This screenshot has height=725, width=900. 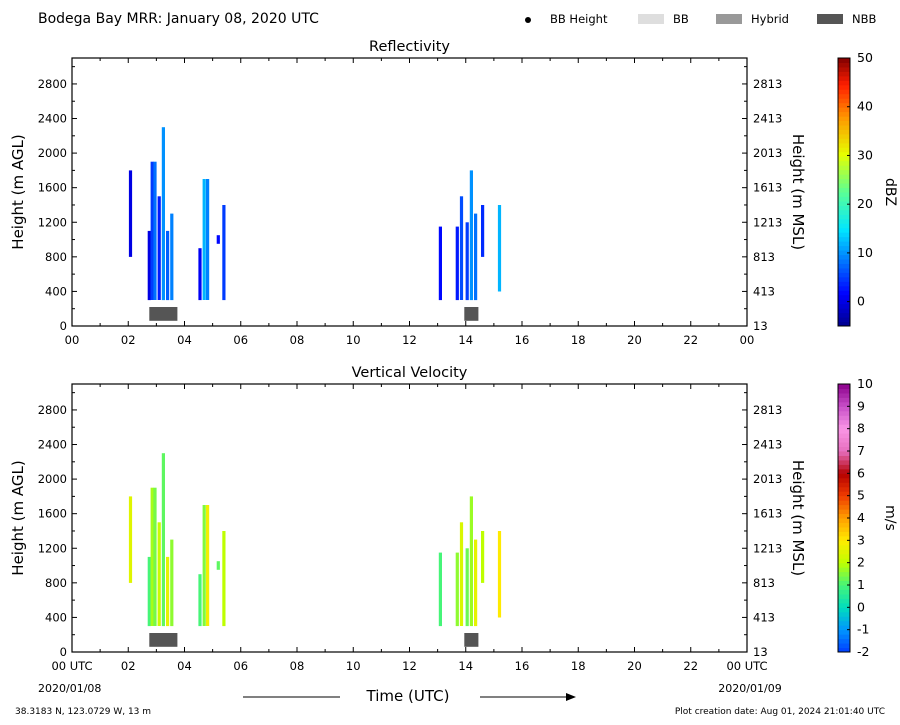 What do you see at coordinates (760, 326) in the screenshot?
I see `y2-tick-label: 13` at bounding box center [760, 326].